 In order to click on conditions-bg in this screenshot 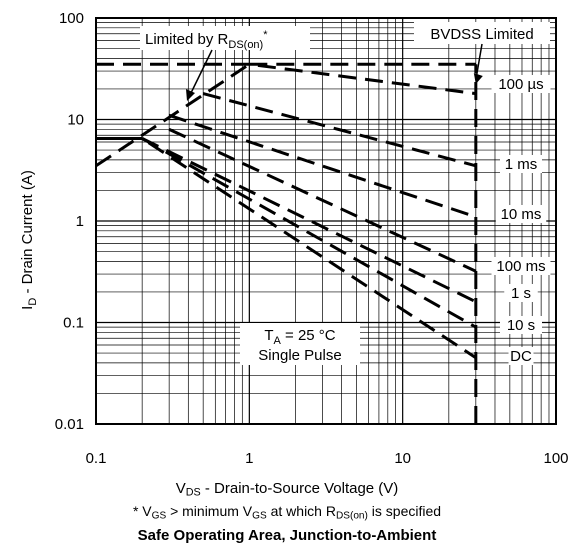, I will do `click(300, 344)`.